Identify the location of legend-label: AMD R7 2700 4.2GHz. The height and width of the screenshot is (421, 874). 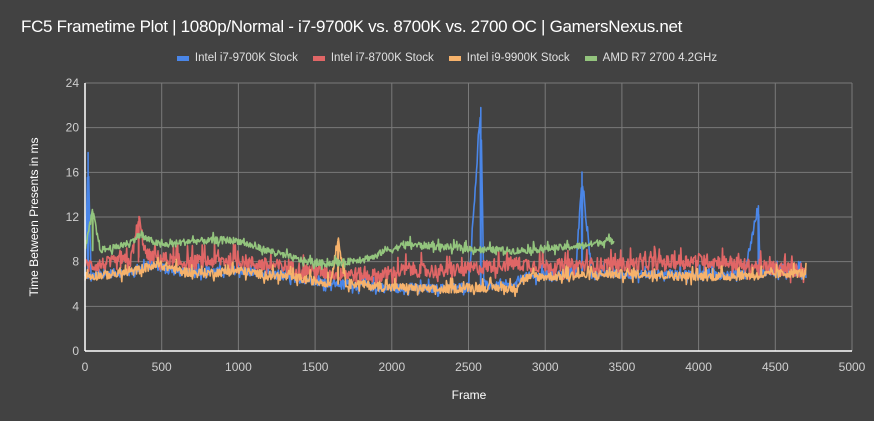
(660, 58).